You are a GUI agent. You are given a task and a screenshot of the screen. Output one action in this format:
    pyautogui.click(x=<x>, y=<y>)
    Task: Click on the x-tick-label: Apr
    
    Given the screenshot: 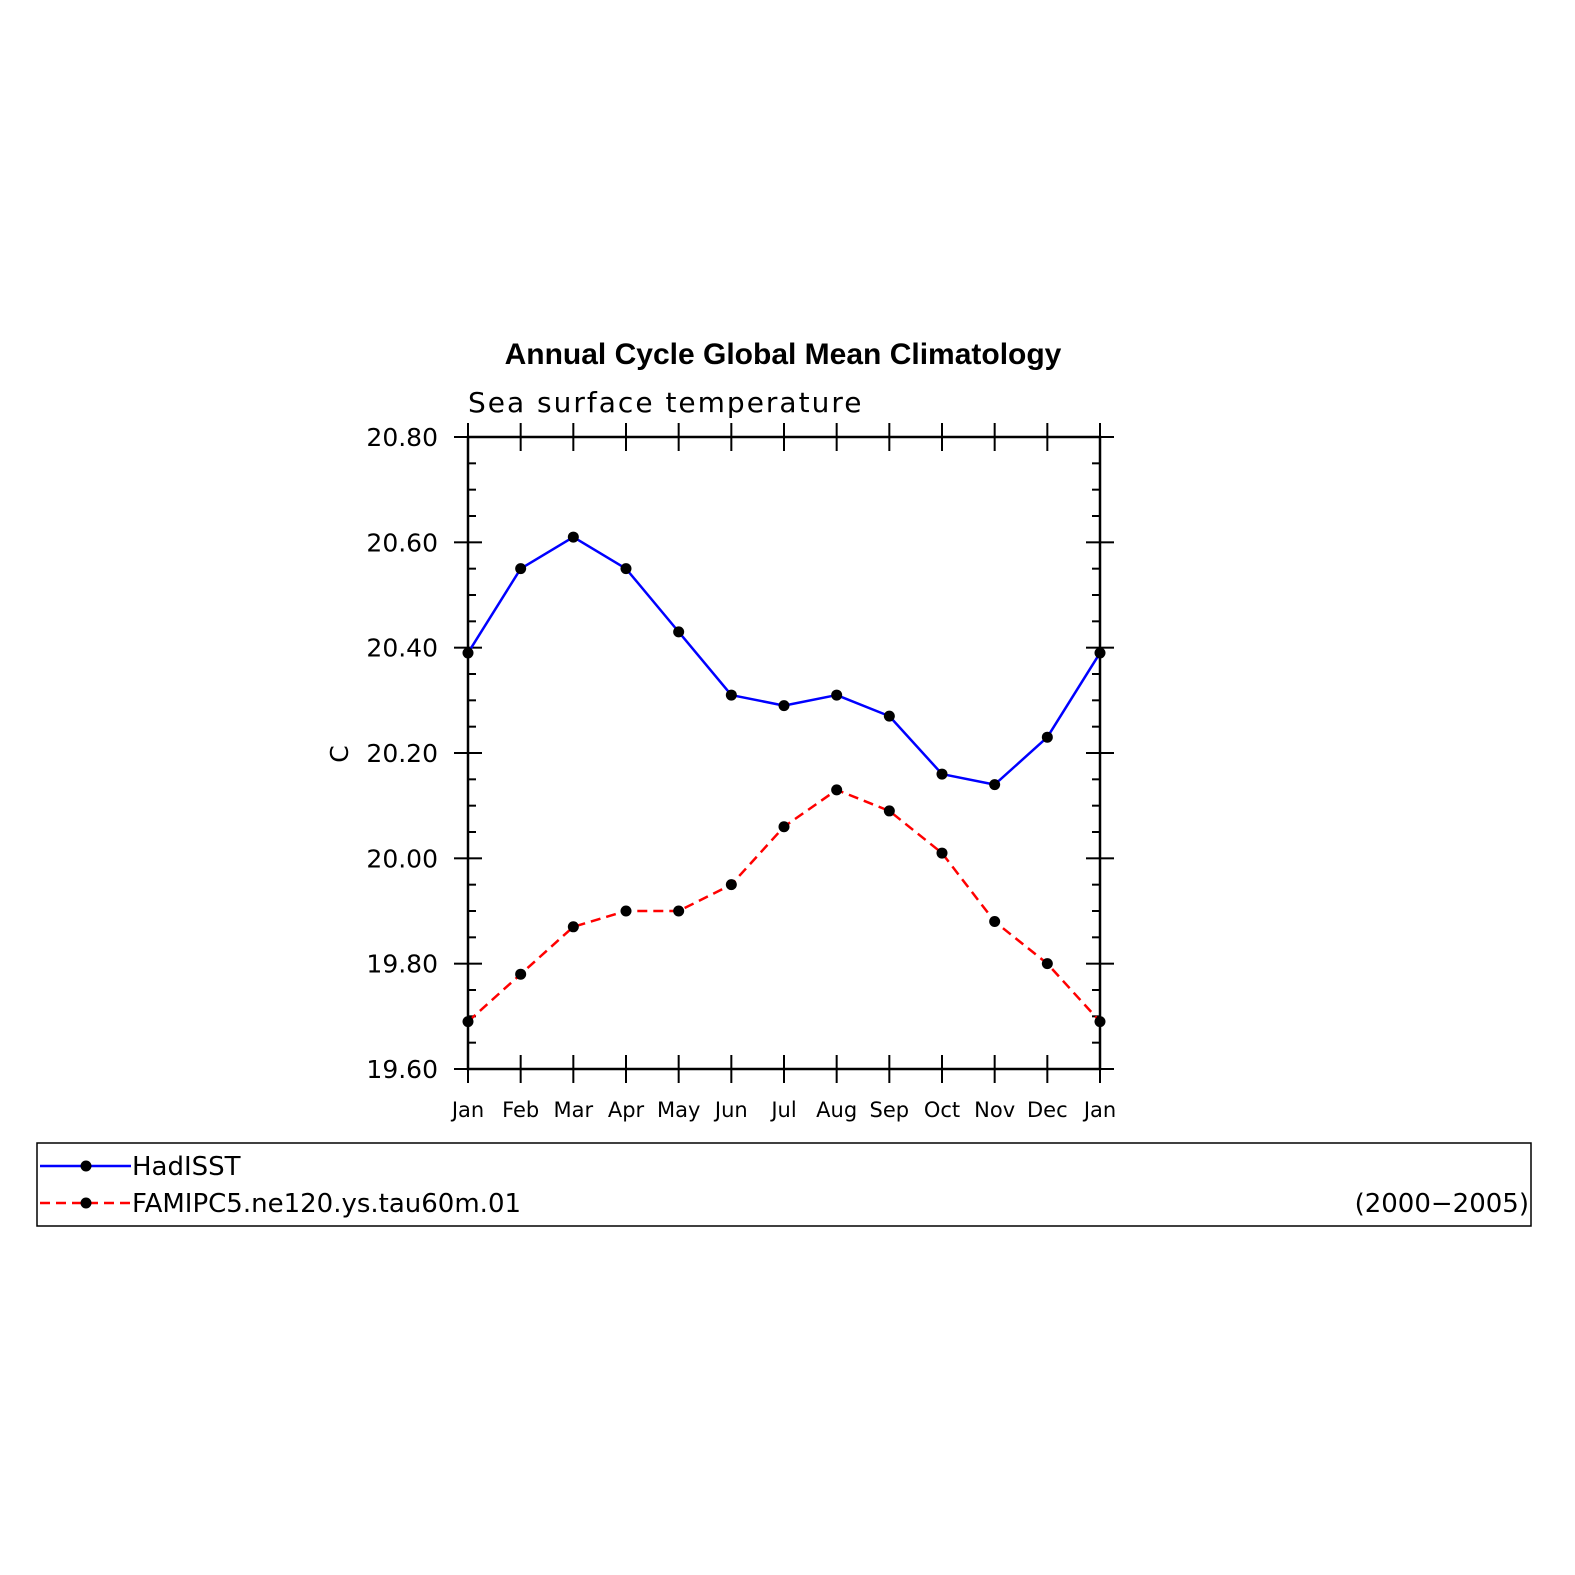 What is the action you would take?
    pyautogui.click(x=626, y=1110)
    